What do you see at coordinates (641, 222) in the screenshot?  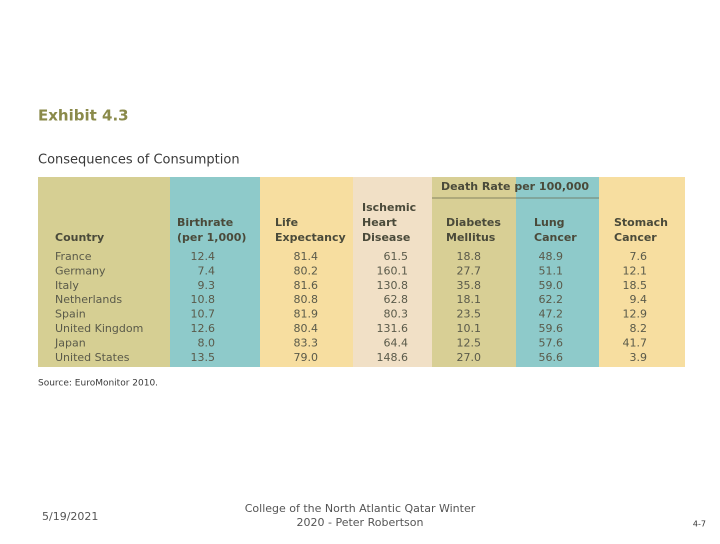 I see `column-header: Stomach` at bounding box center [641, 222].